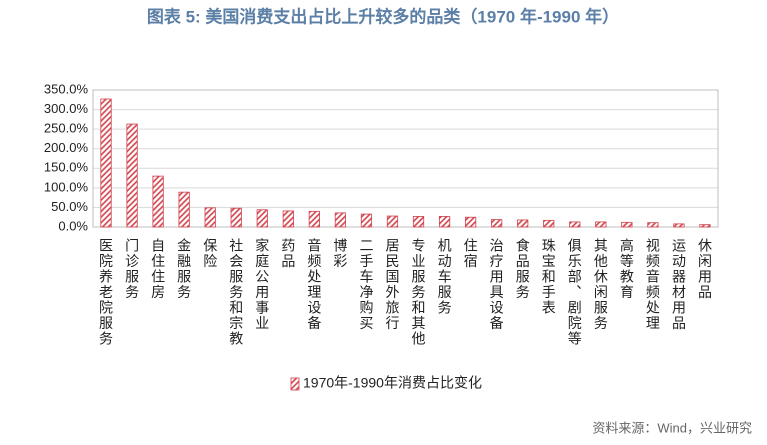 This screenshot has height=445, width=767. I want to click on x-tick-label: 社会服务和宗教, so click(236, 292).